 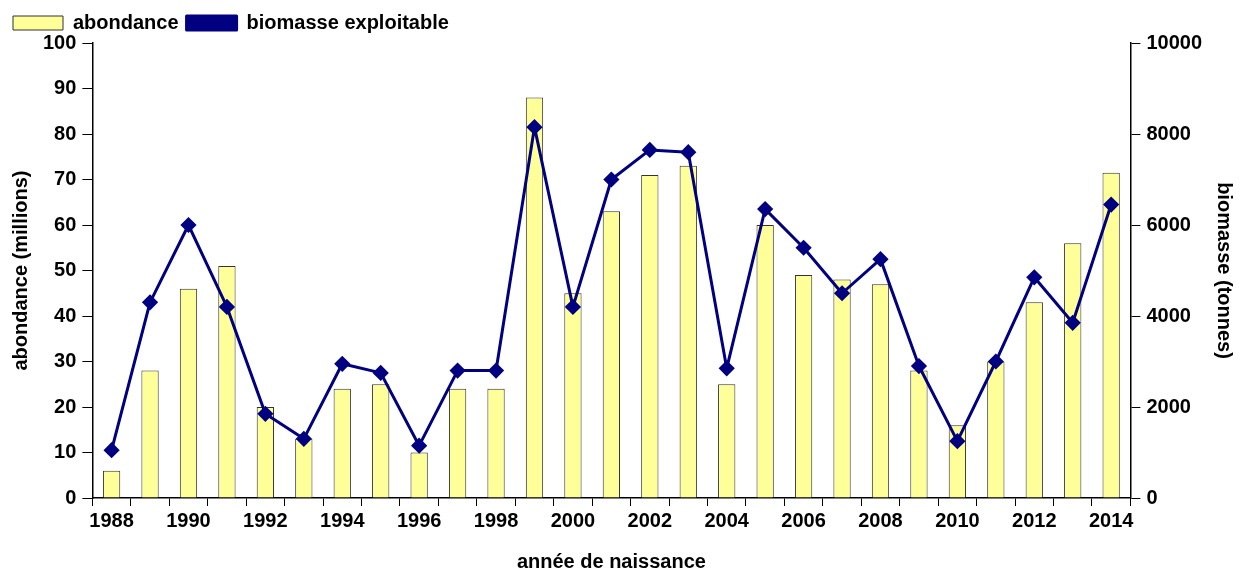 What do you see at coordinates (188, 519) in the screenshot?
I see `x-tick-label: 1990` at bounding box center [188, 519].